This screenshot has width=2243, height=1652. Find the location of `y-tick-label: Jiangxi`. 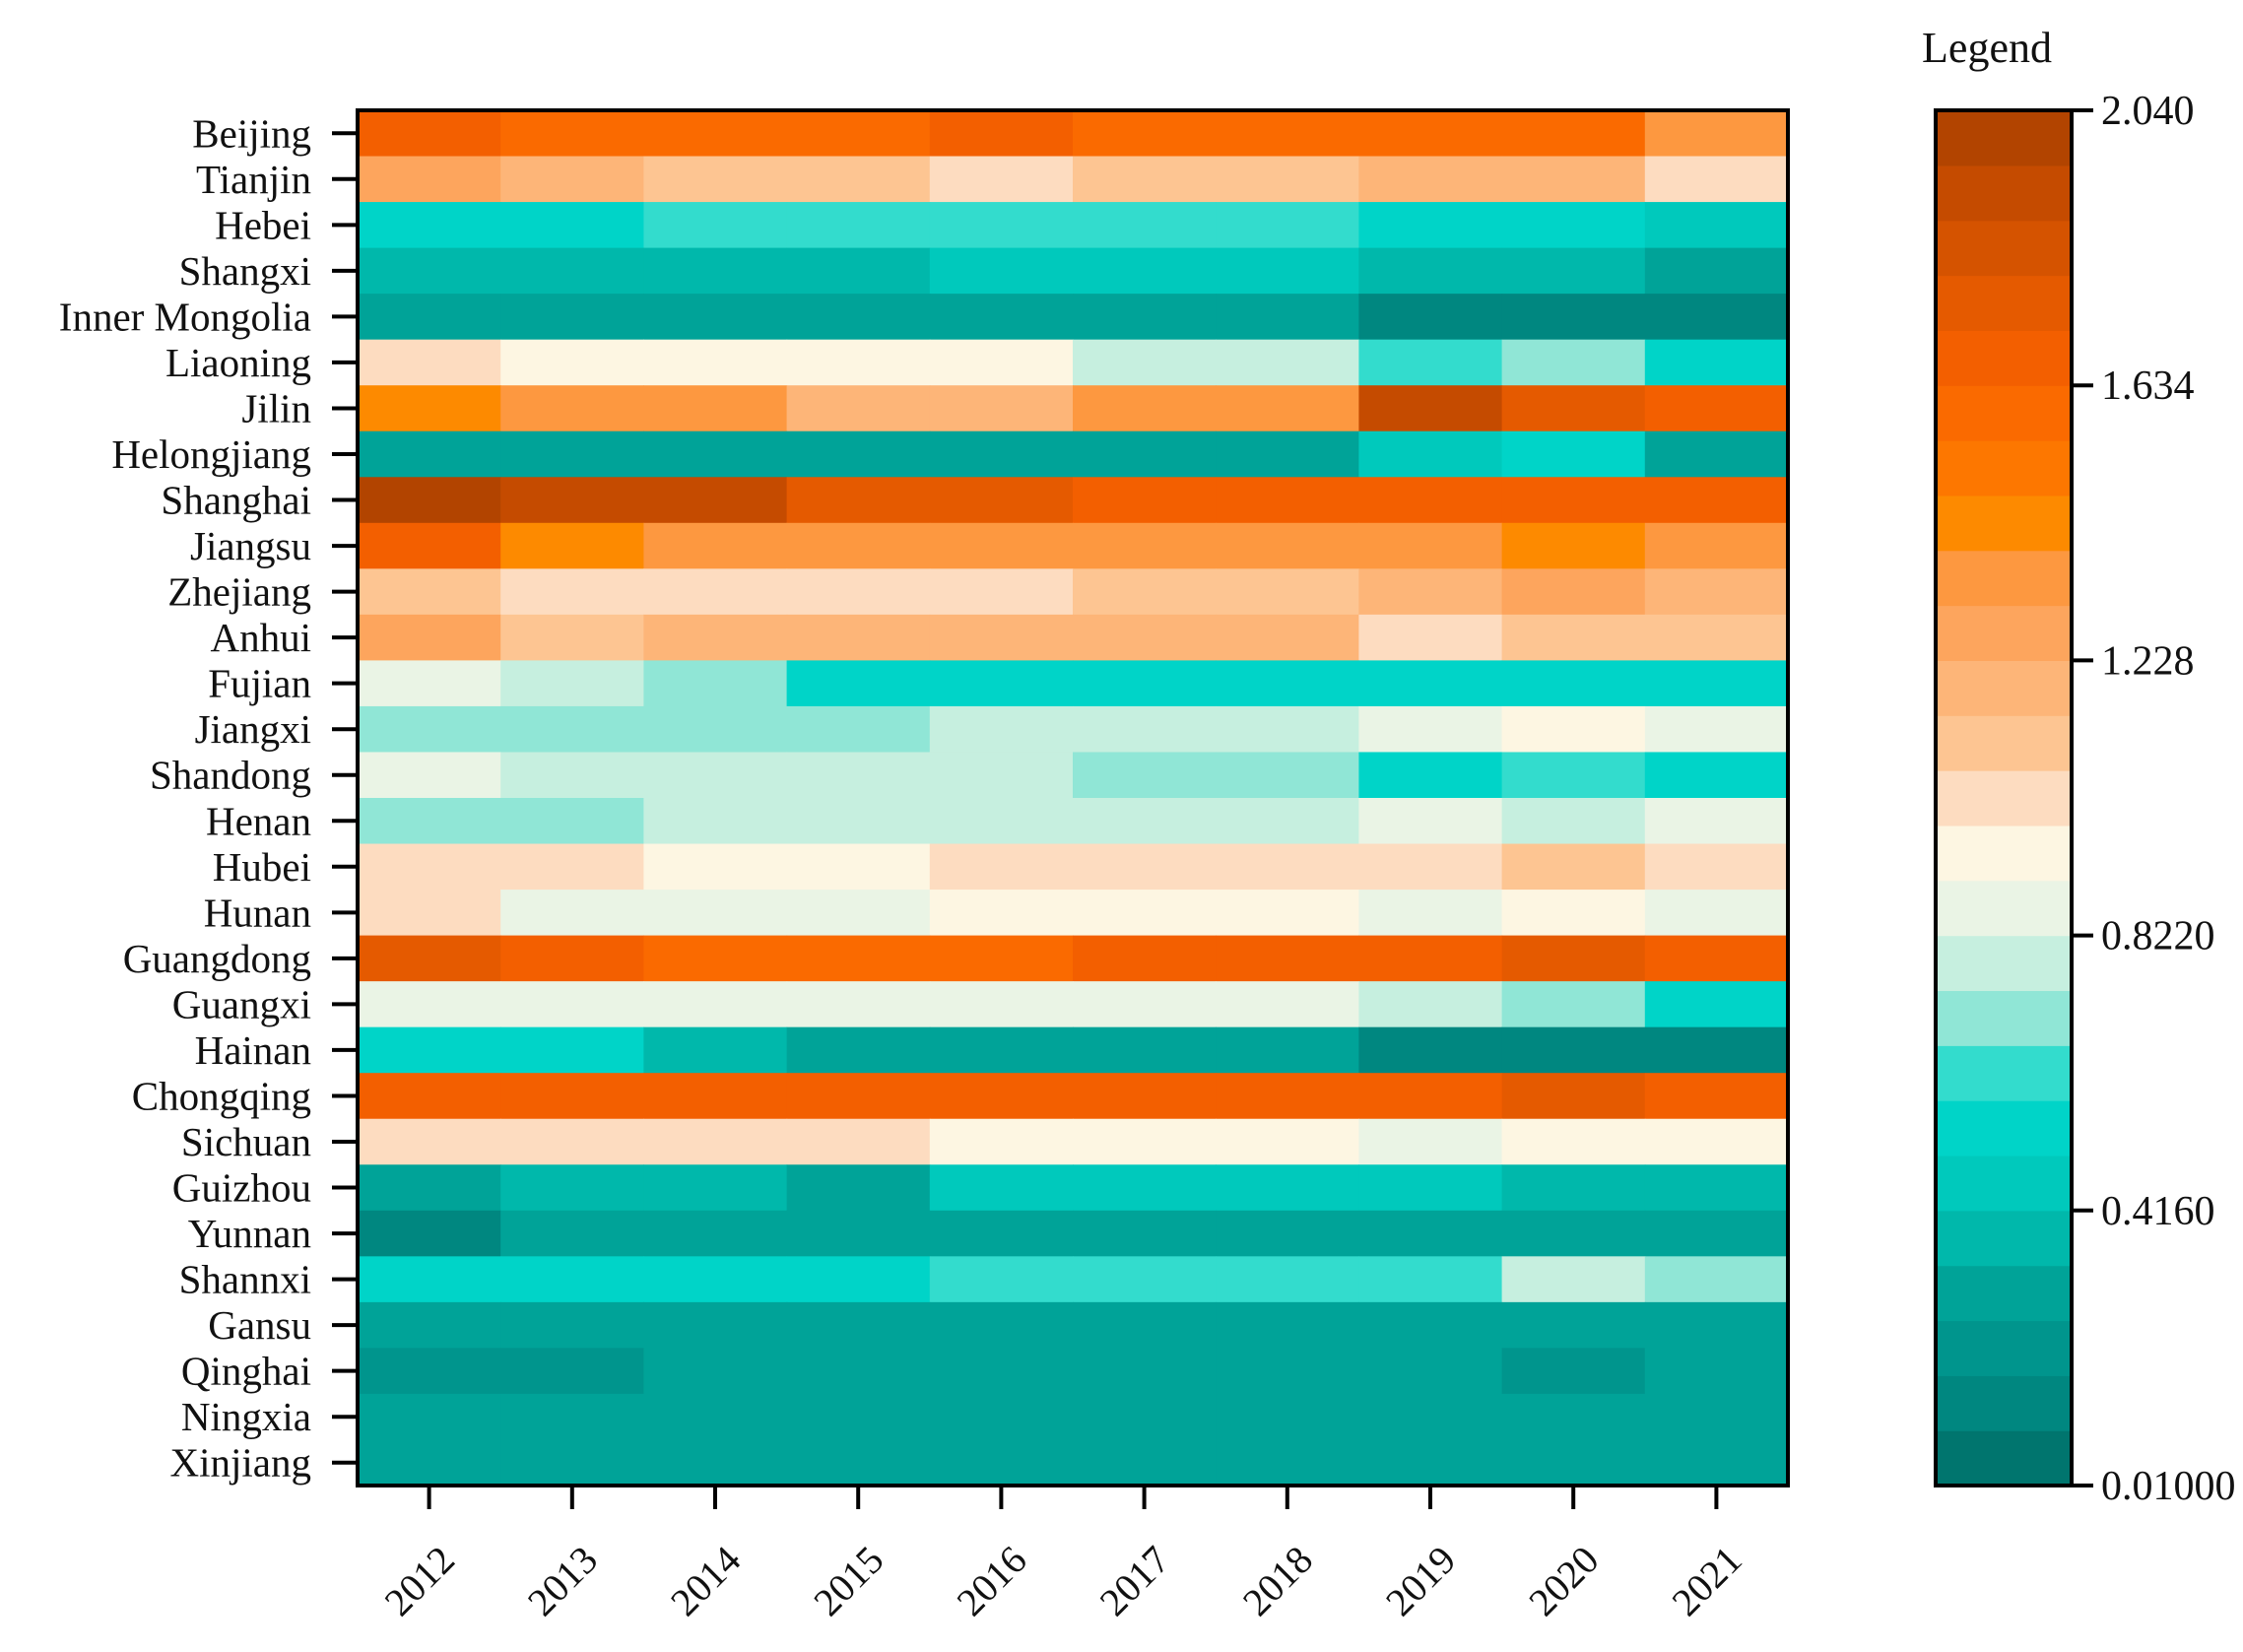

y-tick-label: Jiangxi is located at coordinates (253, 729).